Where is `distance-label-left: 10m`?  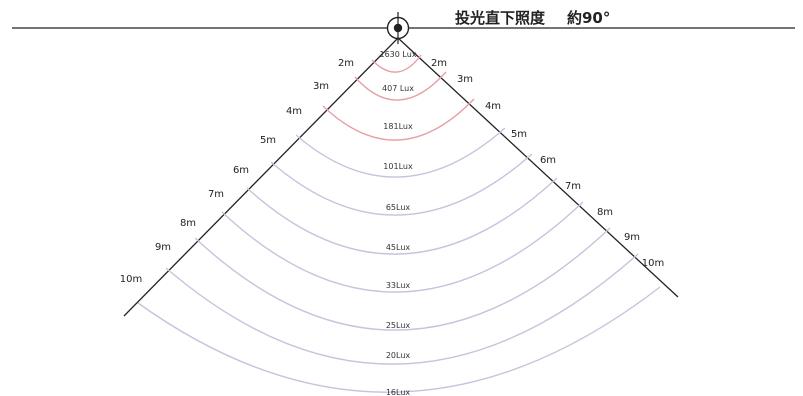
distance-label-left: 10m is located at coordinates (131, 279).